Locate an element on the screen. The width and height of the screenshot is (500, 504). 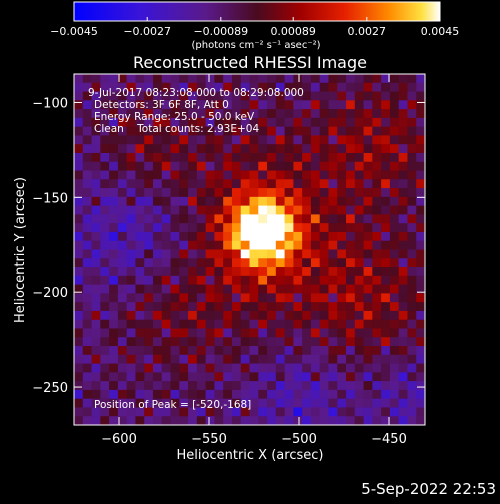
colorbar-tick-label: −0.0045 is located at coordinates (74, 31).